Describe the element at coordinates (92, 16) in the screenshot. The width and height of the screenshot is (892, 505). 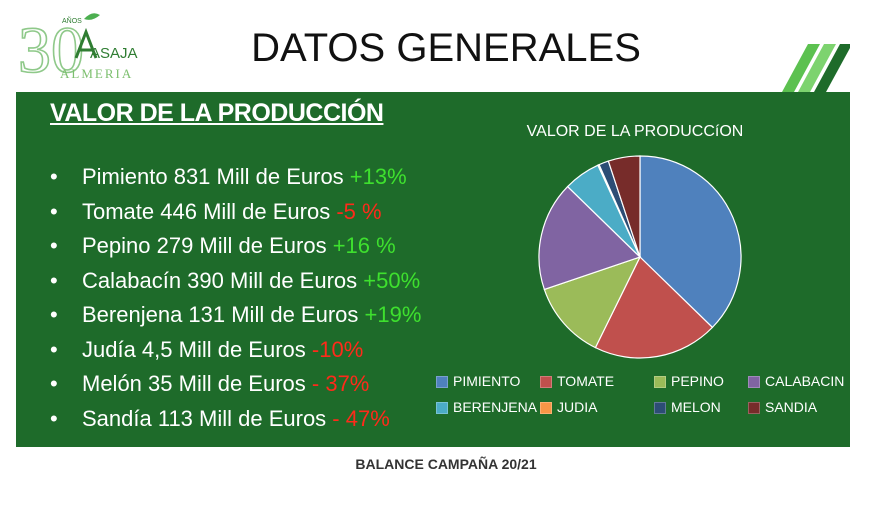
I see `leaf-icon` at that location.